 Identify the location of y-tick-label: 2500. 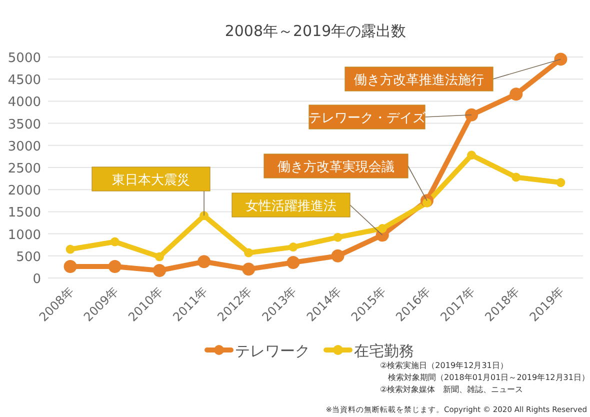
(24, 169).